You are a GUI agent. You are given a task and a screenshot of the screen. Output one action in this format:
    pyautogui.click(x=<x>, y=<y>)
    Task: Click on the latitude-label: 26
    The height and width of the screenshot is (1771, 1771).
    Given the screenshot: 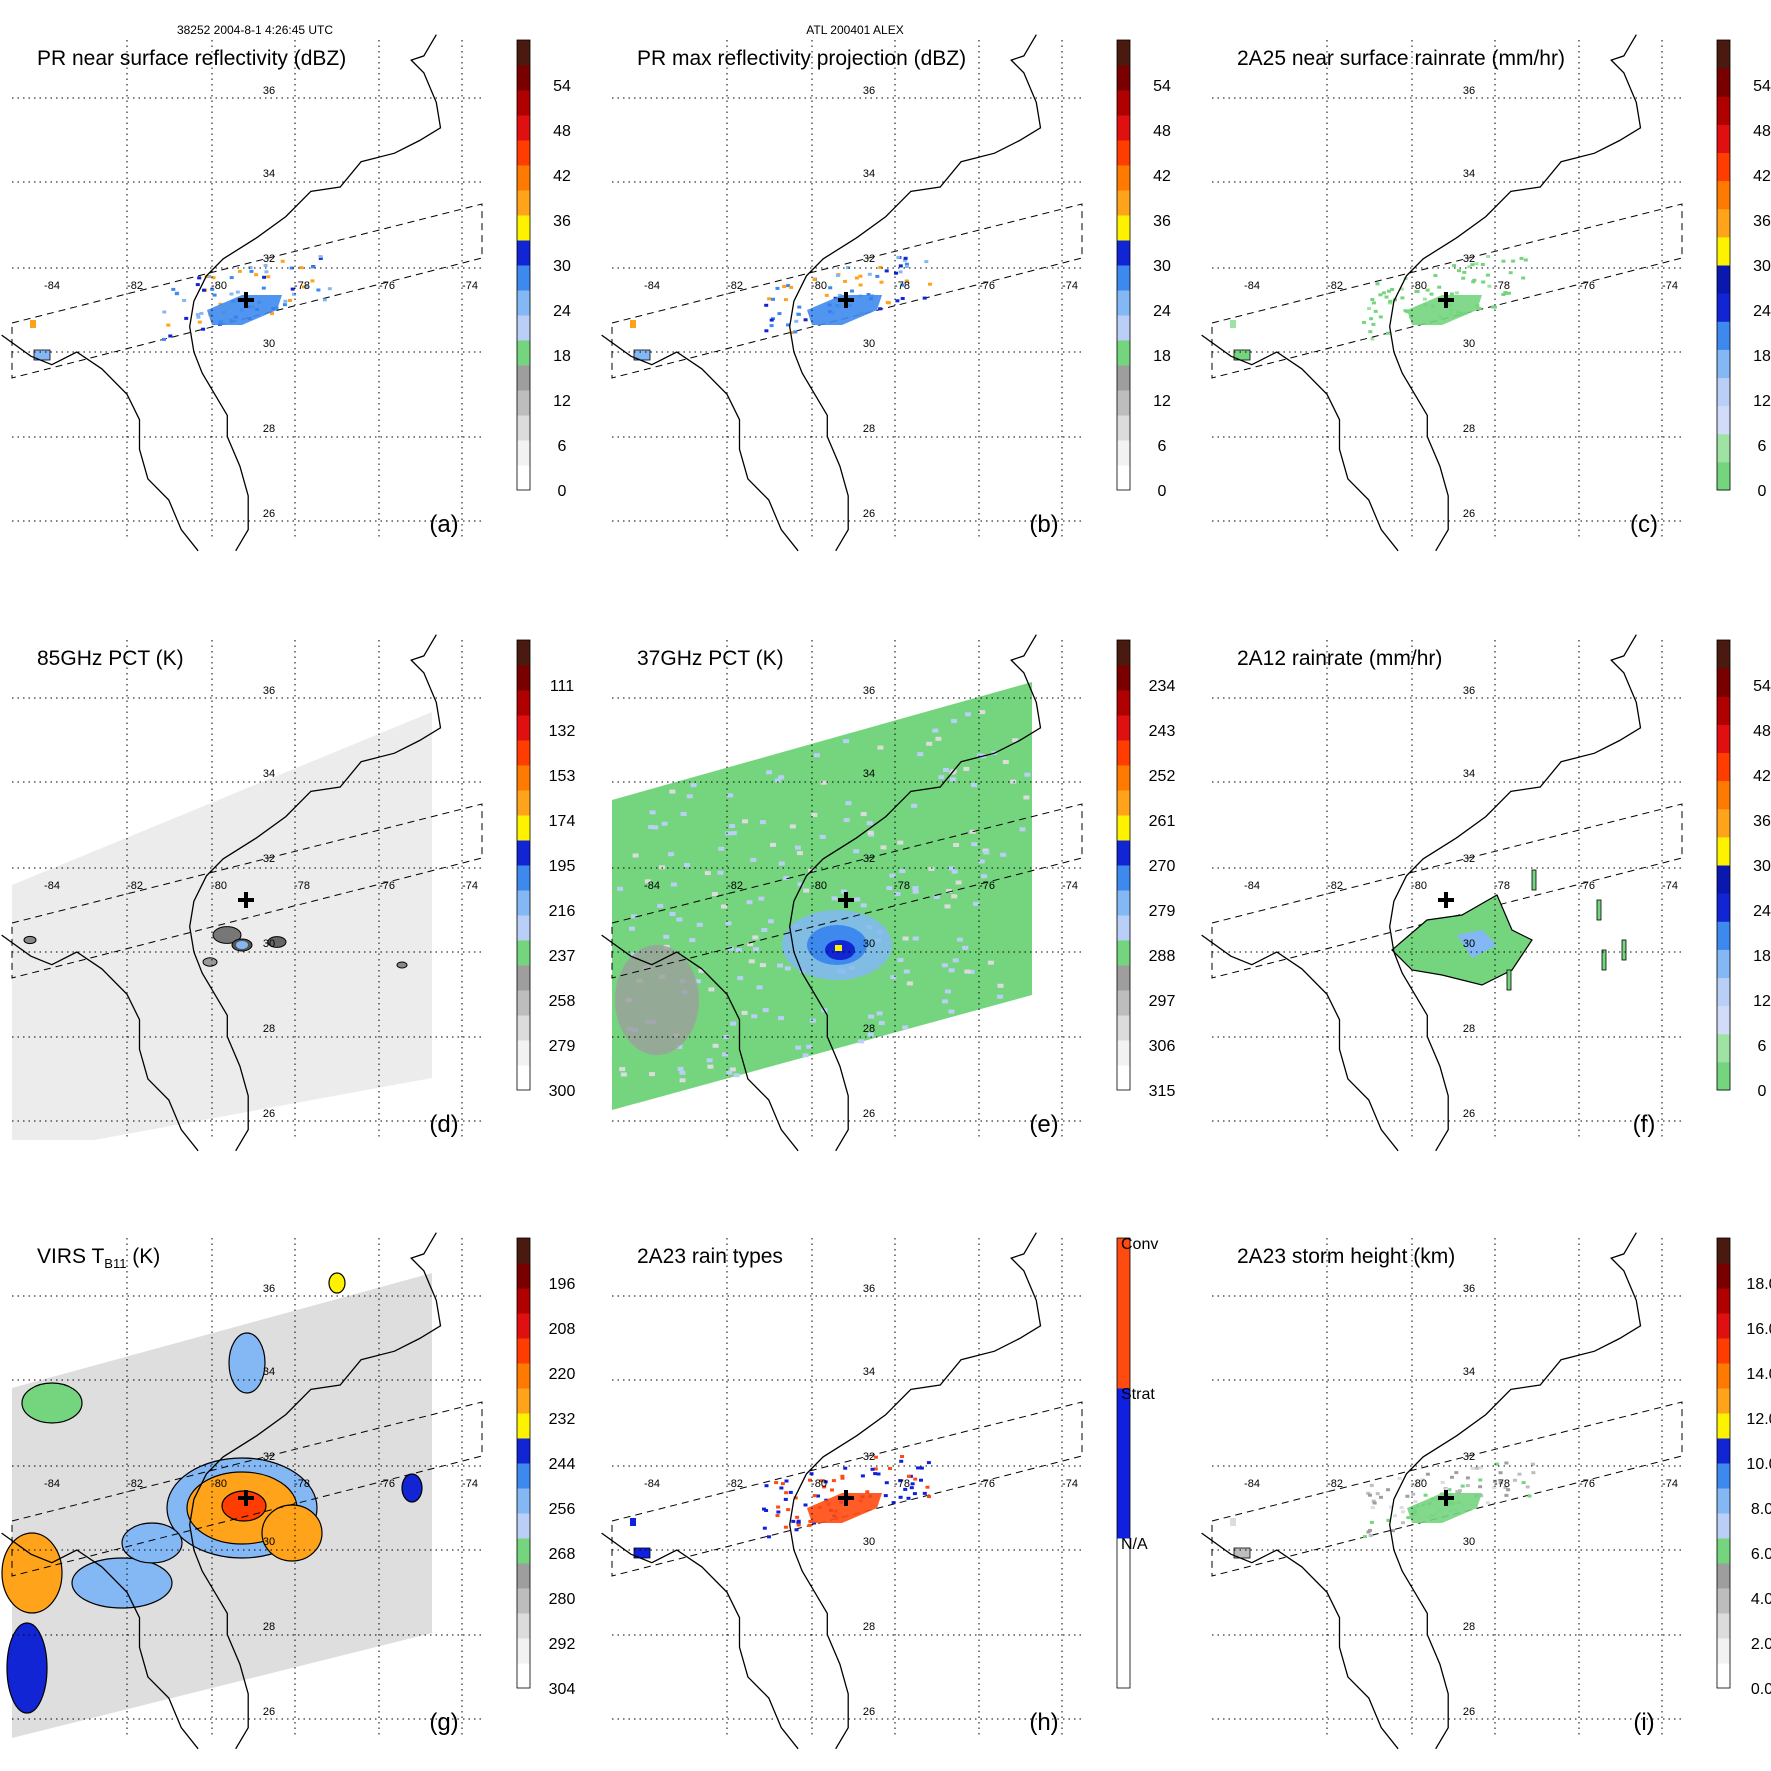 What is the action you would take?
    pyautogui.click(x=869, y=1114)
    